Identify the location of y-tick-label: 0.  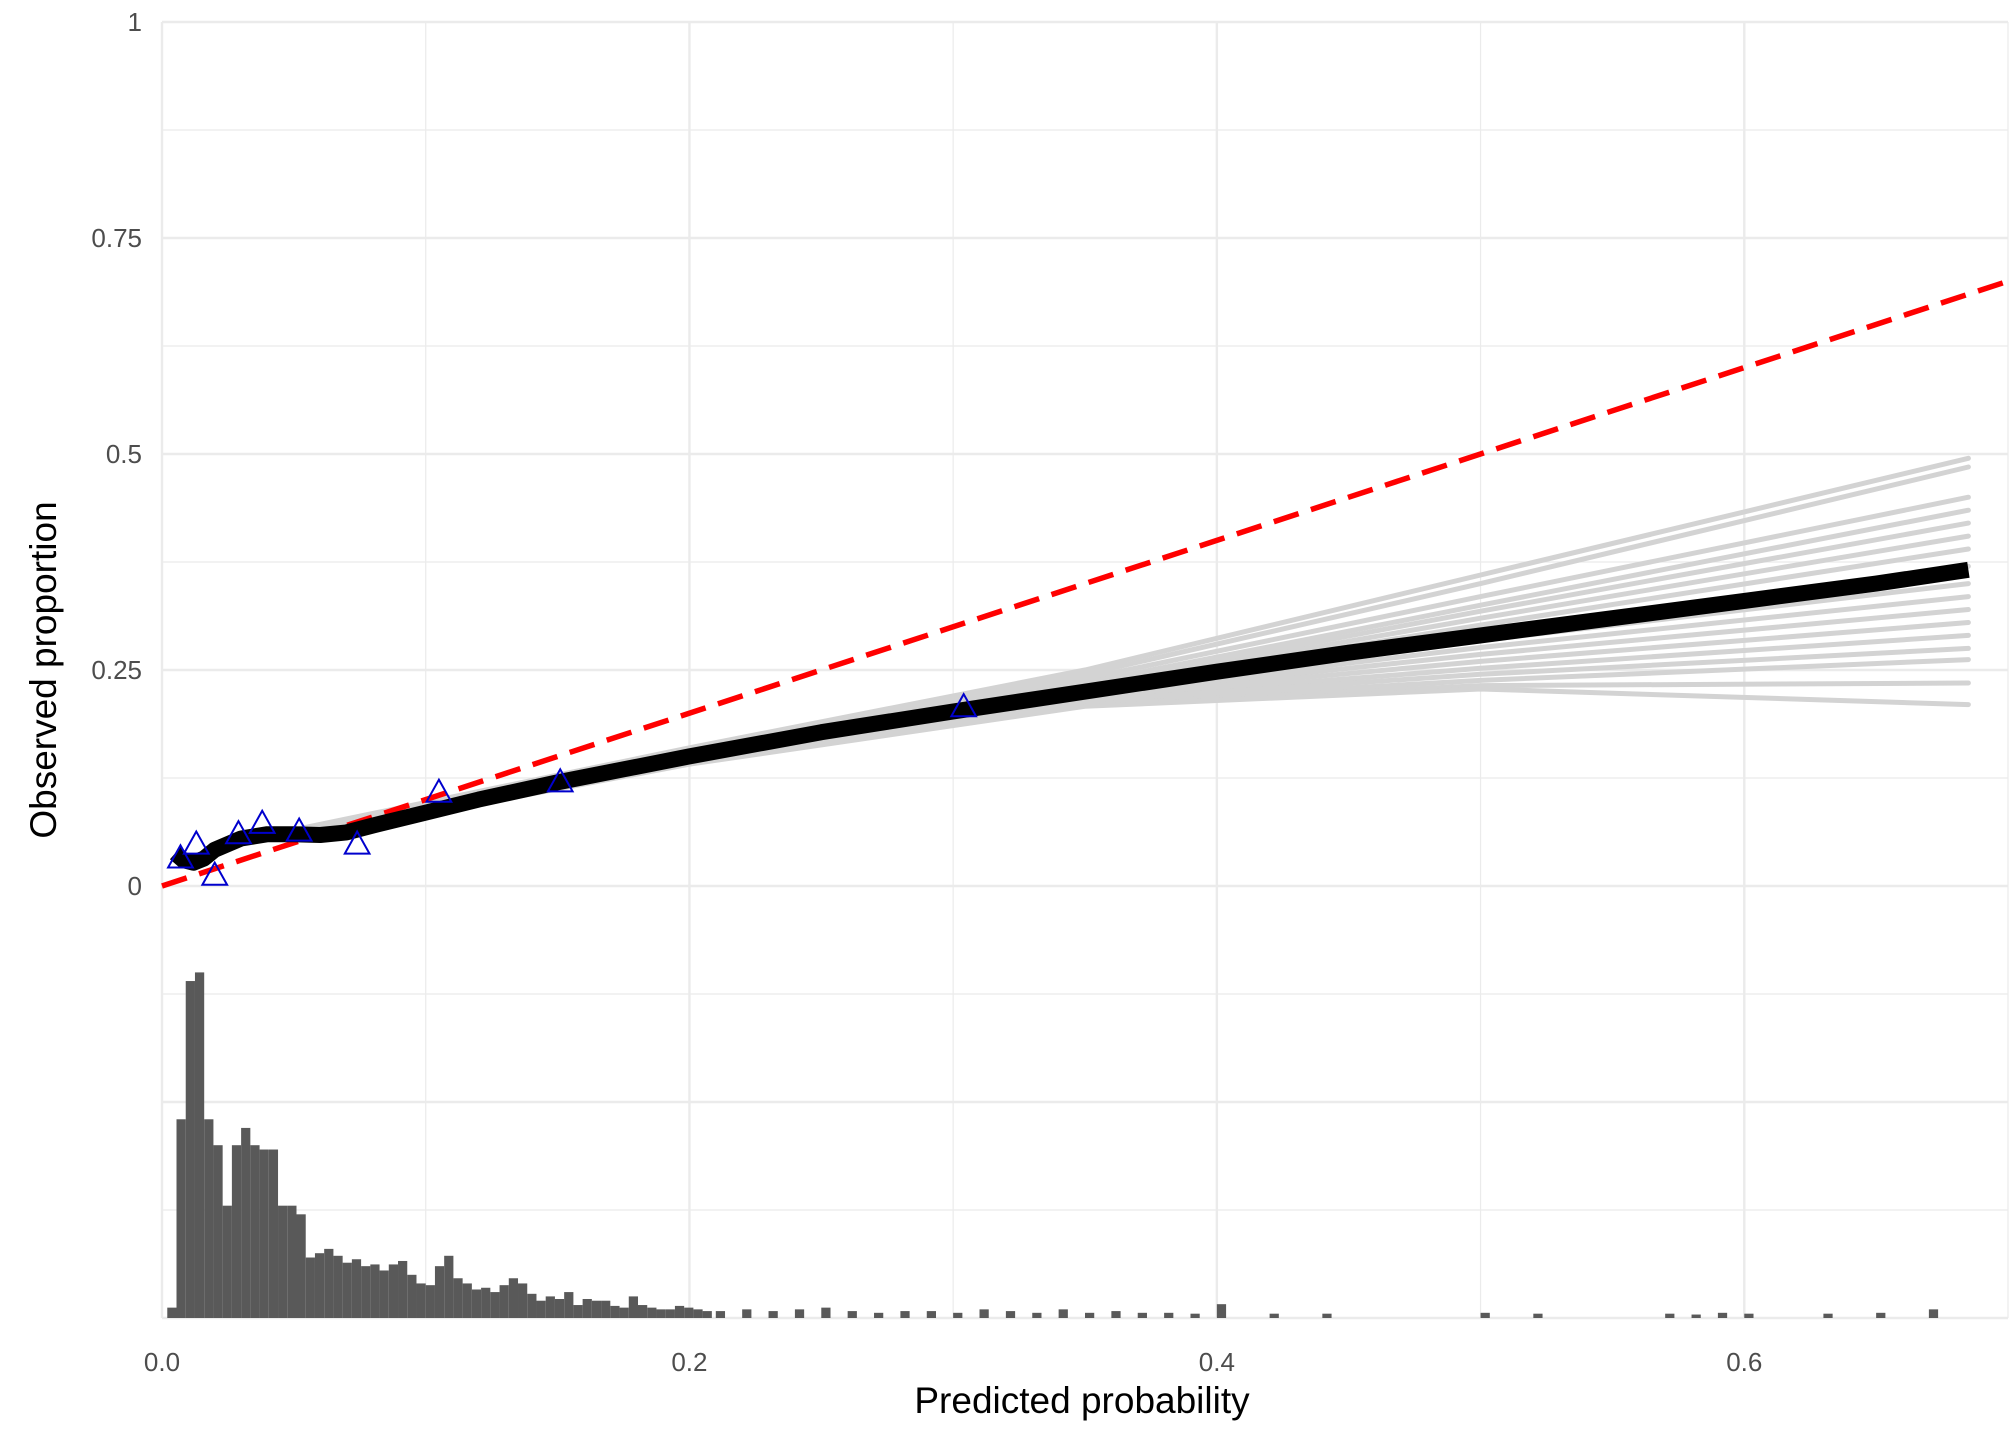
(135, 886).